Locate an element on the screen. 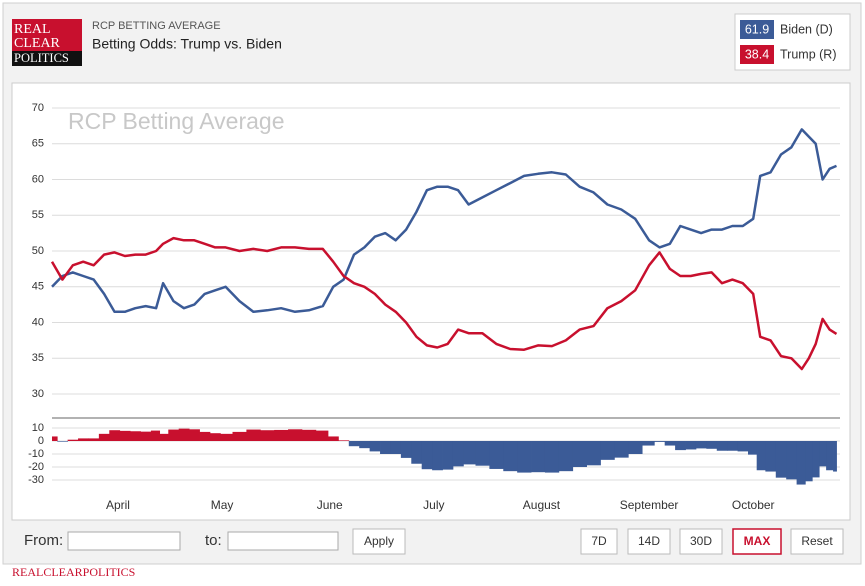 This screenshot has width=865, height=586. y-tick-label: 55 is located at coordinates (38, 215).